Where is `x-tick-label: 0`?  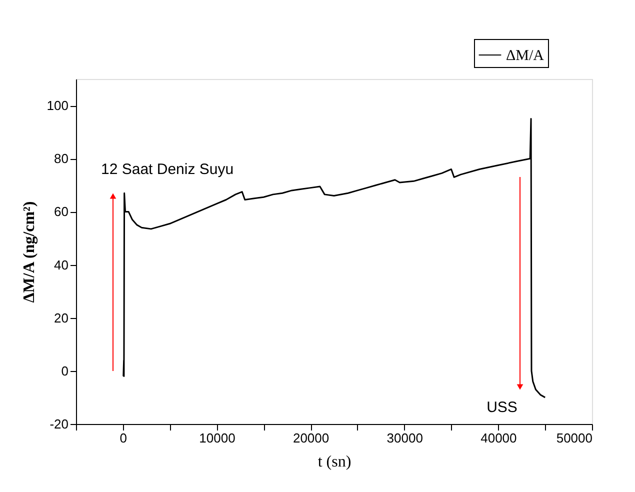 x-tick-label: 0 is located at coordinates (124, 438).